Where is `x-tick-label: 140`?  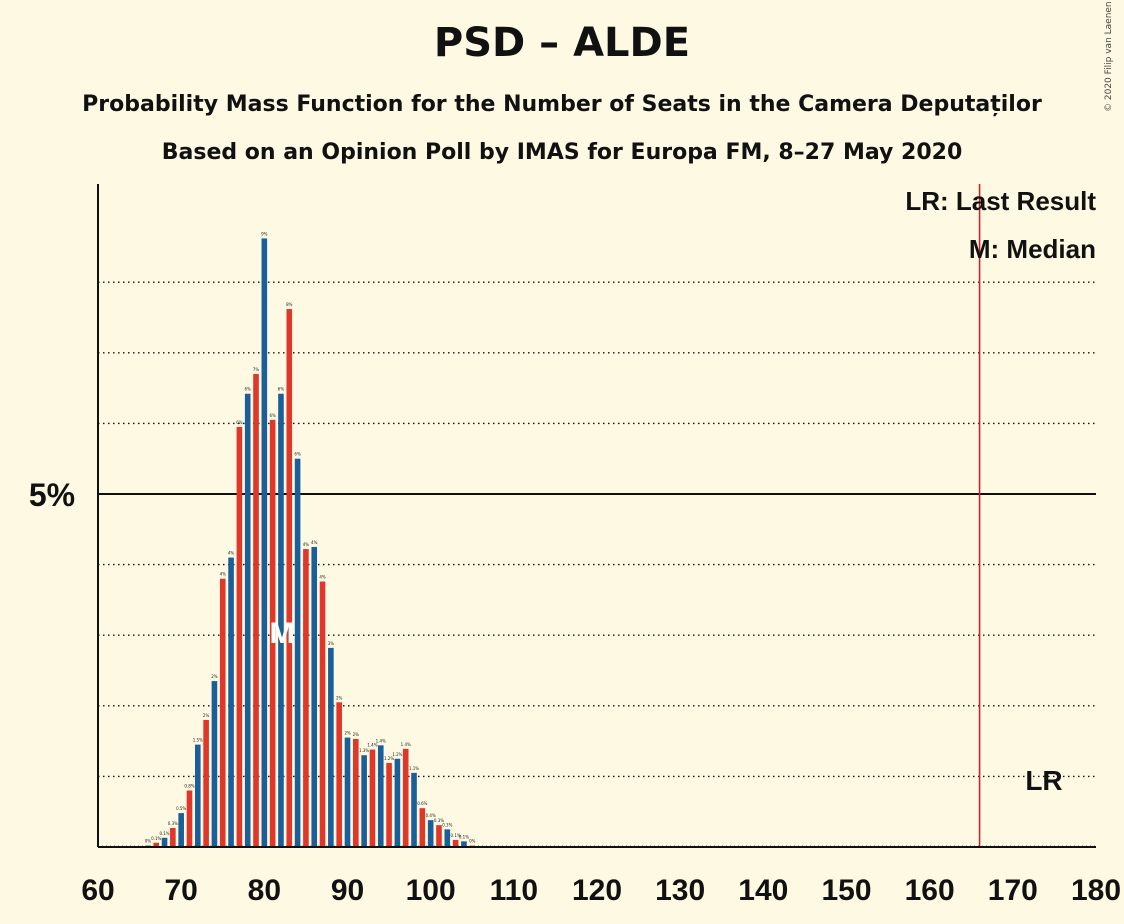
x-tick-label: 140 is located at coordinates (763, 890).